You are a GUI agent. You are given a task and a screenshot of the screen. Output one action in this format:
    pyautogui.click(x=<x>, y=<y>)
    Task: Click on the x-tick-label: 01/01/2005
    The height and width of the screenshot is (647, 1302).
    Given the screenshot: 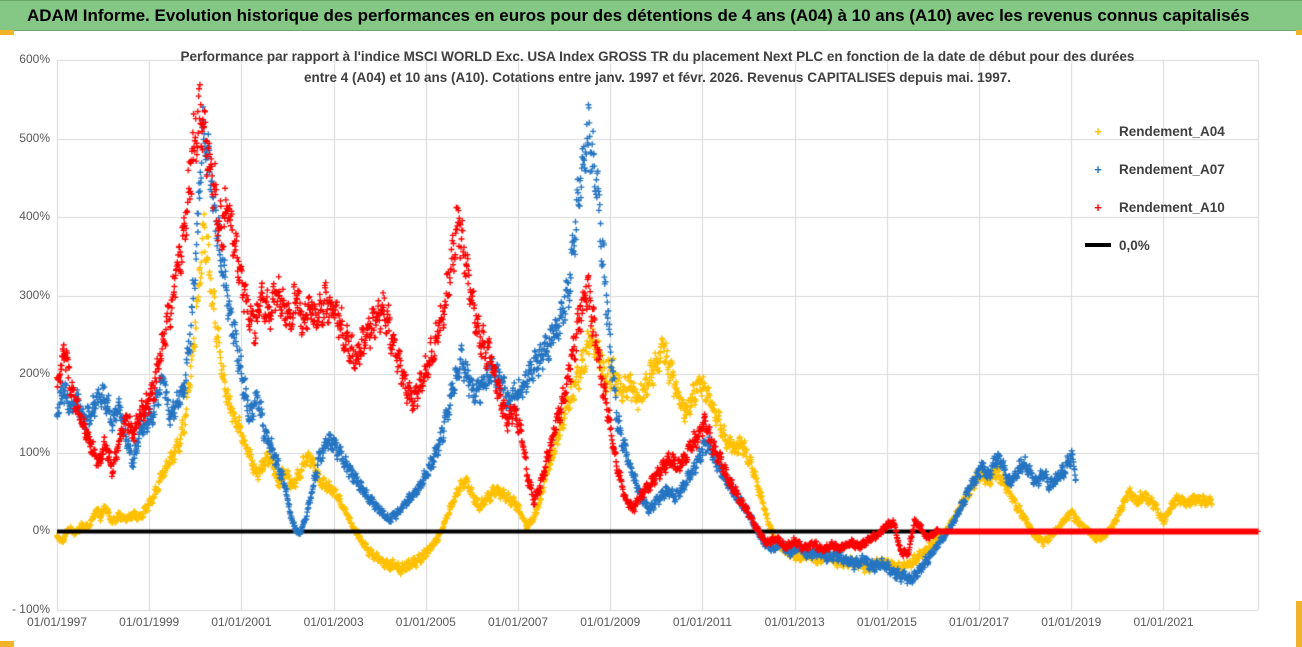 What is the action you would take?
    pyautogui.click(x=425, y=622)
    